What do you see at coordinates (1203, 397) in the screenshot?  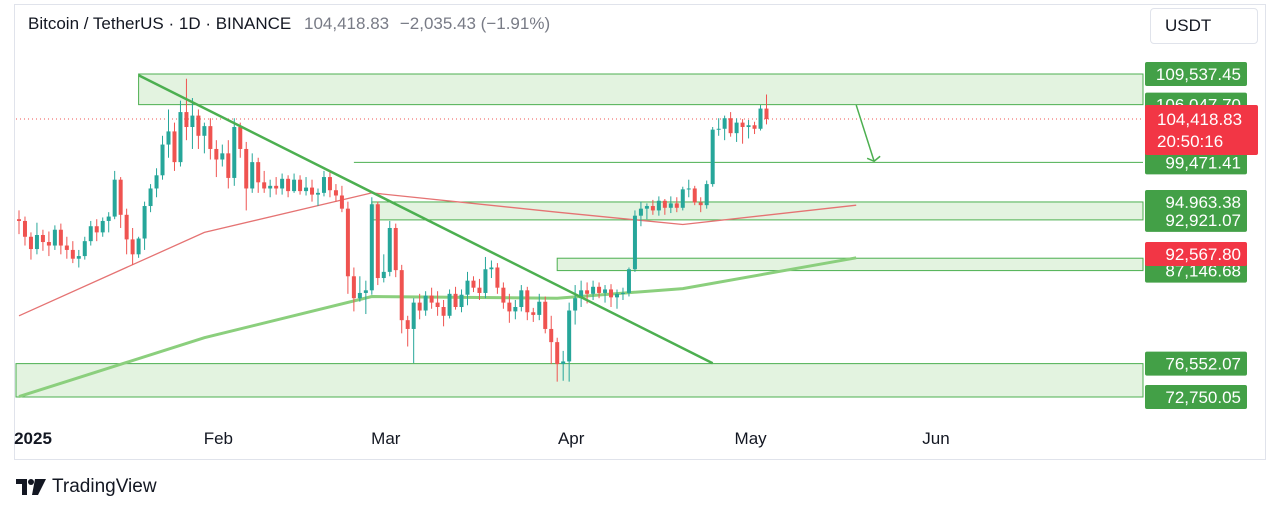 I see `price-label-text: 72,750.05` at bounding box center [1203, 397].